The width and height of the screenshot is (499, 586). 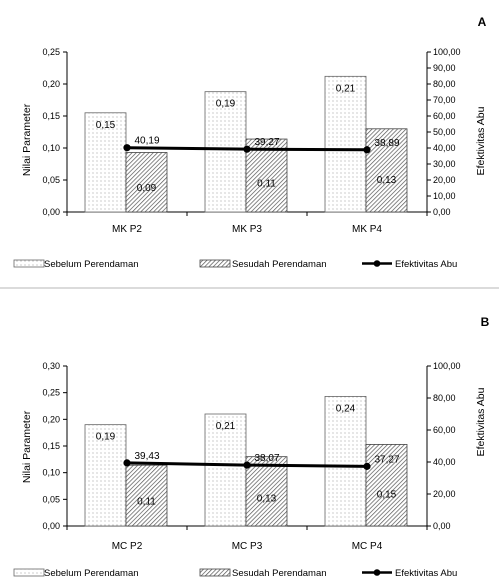 What do you see at coordinates (367, 229) in the screenshot?
I see `x-tick-label: MK P4` at bounding box center [367, 229].